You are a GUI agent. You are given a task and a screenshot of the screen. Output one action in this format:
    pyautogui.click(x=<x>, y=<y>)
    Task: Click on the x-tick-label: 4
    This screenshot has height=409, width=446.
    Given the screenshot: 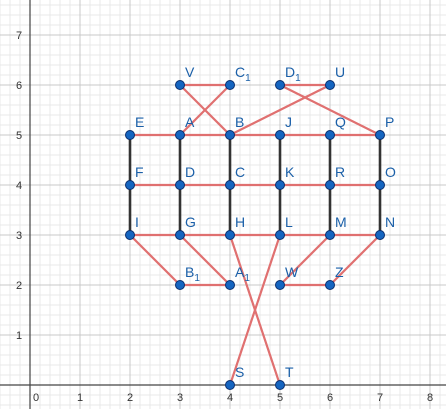 What is the action you would take?
    pyautogui.click(x=230, y=398)
    